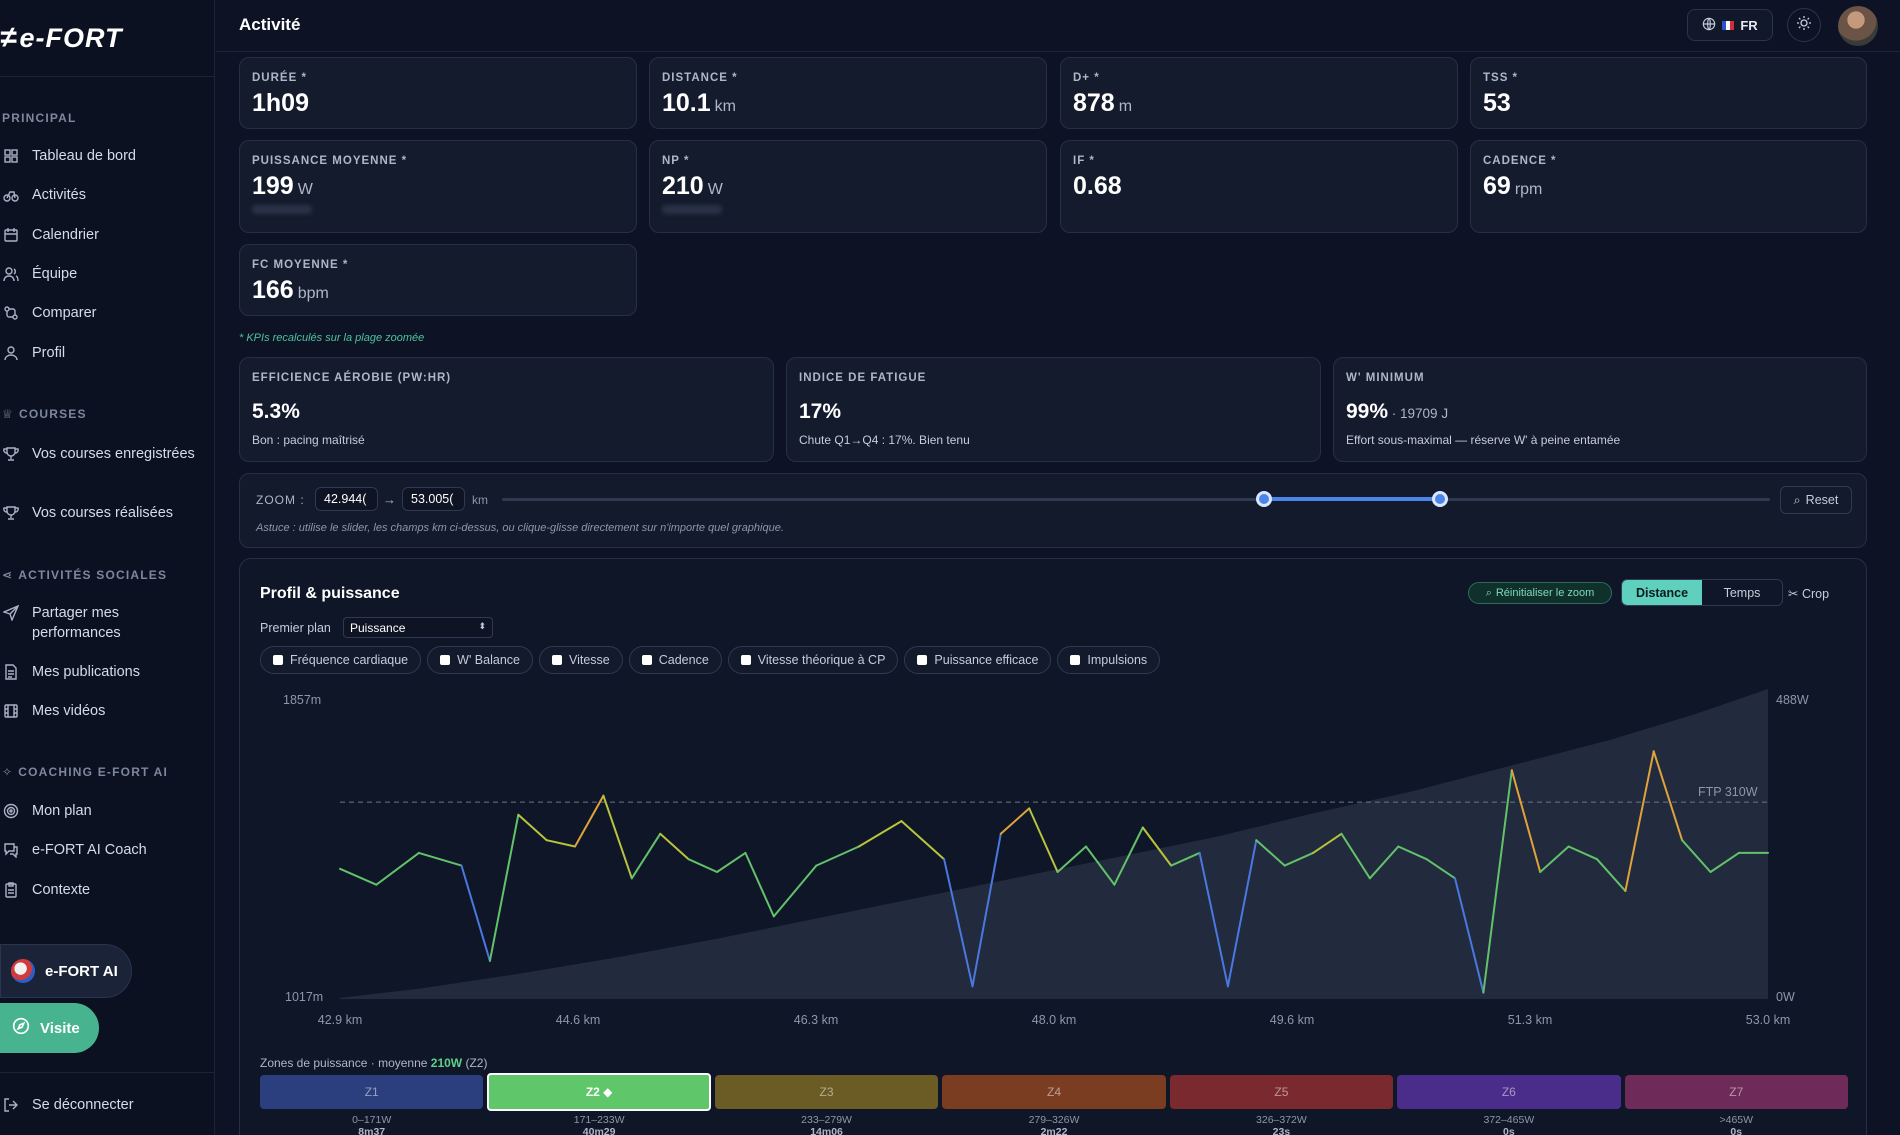 This screenshot has height=1135, width=1900. What do you see at coordinates (438, 186) in the screenshot?
I see `kpi-value: 199 W` at bounding box center [438, 186].